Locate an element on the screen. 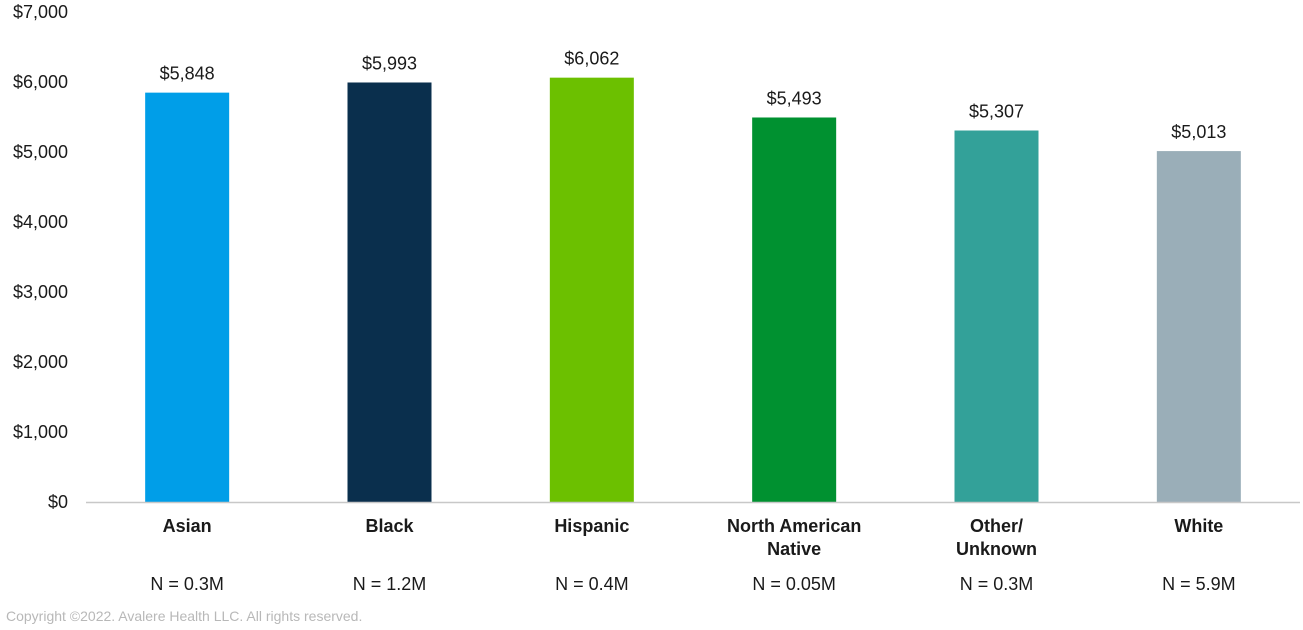 The width and height of the screenshot is (1303, 630). sample-size-label: N = 0.4M is located at coordinates (592, 584).